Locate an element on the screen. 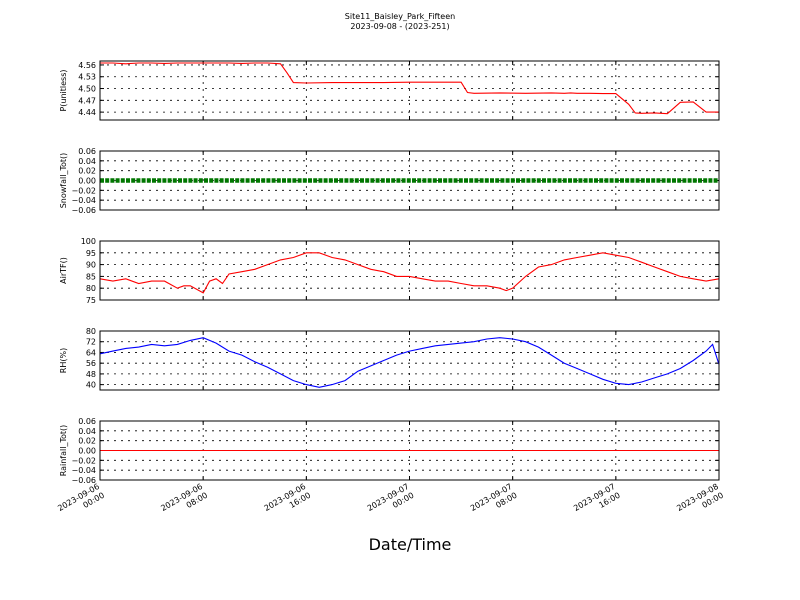  y-axis-label: Snowfall_Tot() is located at coordinates (63, 181).